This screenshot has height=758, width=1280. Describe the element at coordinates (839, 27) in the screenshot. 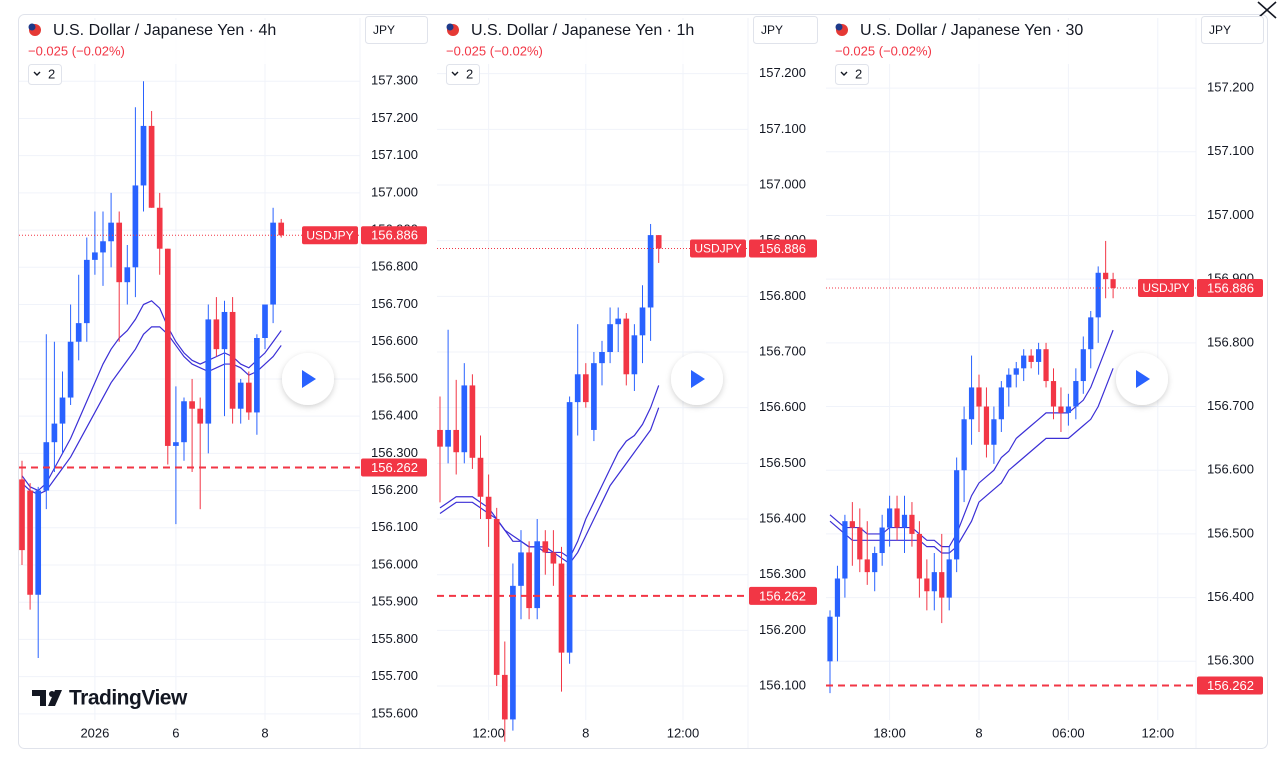

I see `flag-blue` at that location.